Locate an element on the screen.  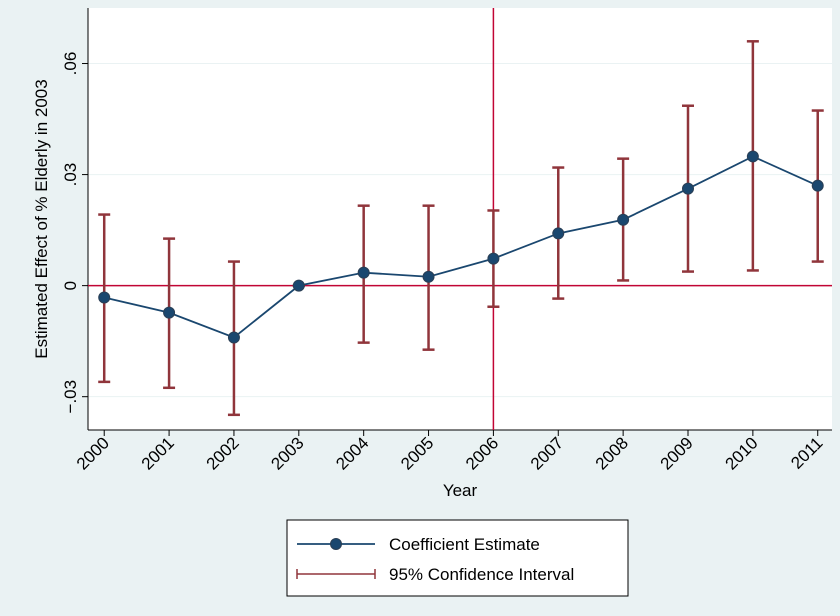
x-tick-label: 2011 is located at coordinates (806, 452).